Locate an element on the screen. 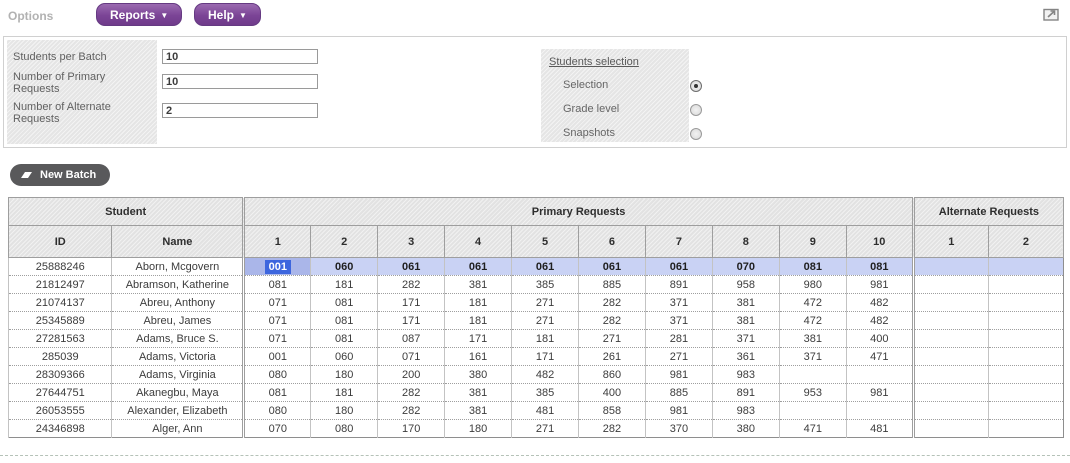 The width and height of the screenshot is (1070, 463). primary-request-cell: 161 is located at coordinates (478, 356).